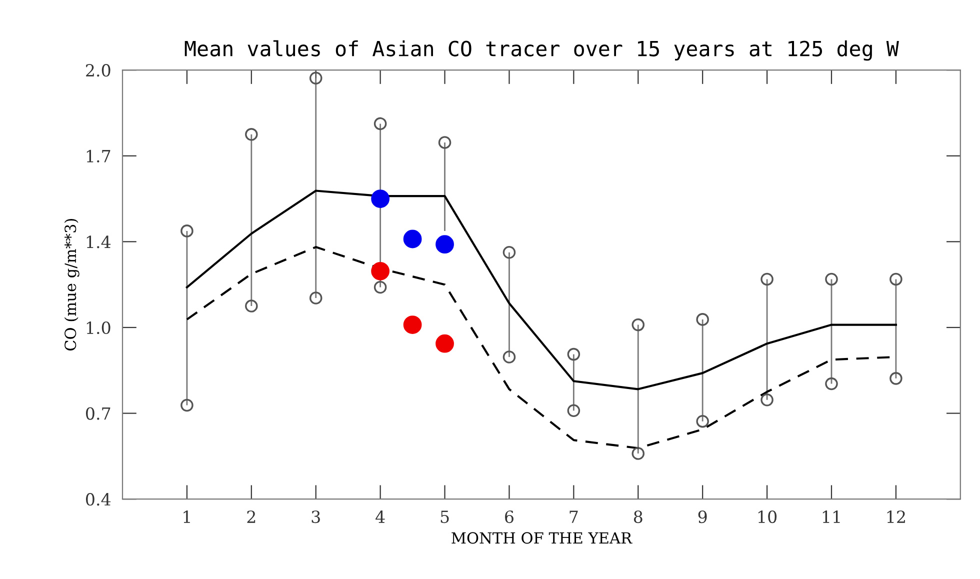 The image size is (980, 579). I want to click on x-tick-label: 11, so click(831, 516).